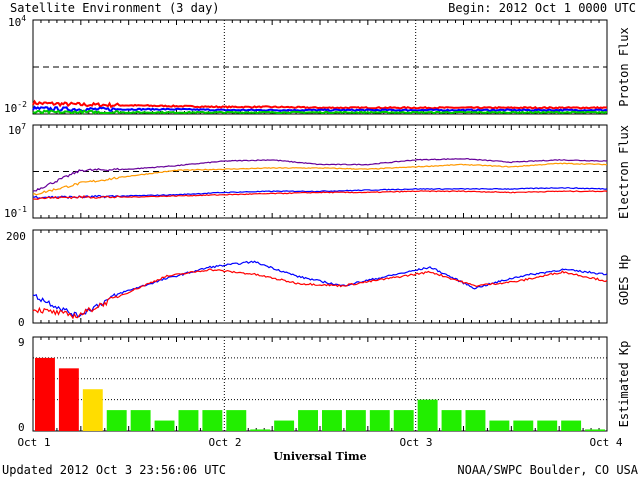 The width and height of the screenshot is (640, 480). Describe the element at coordinates (224, 442) in the screenshot. I see `xtick-oct-2: Oct 2` at that location.